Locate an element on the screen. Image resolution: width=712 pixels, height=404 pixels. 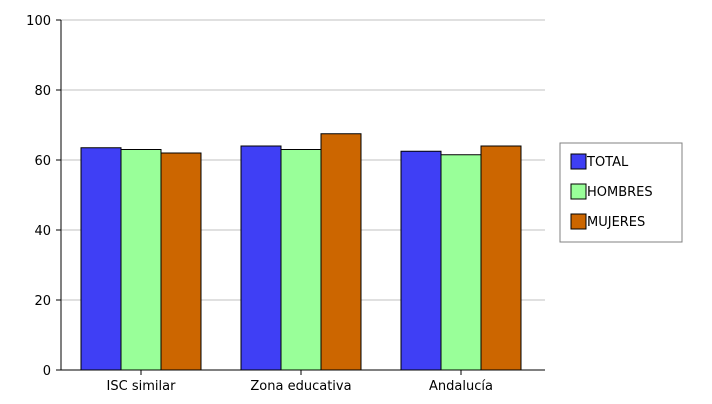
y-tick-label: 20 is located at coordinates (42, 301).